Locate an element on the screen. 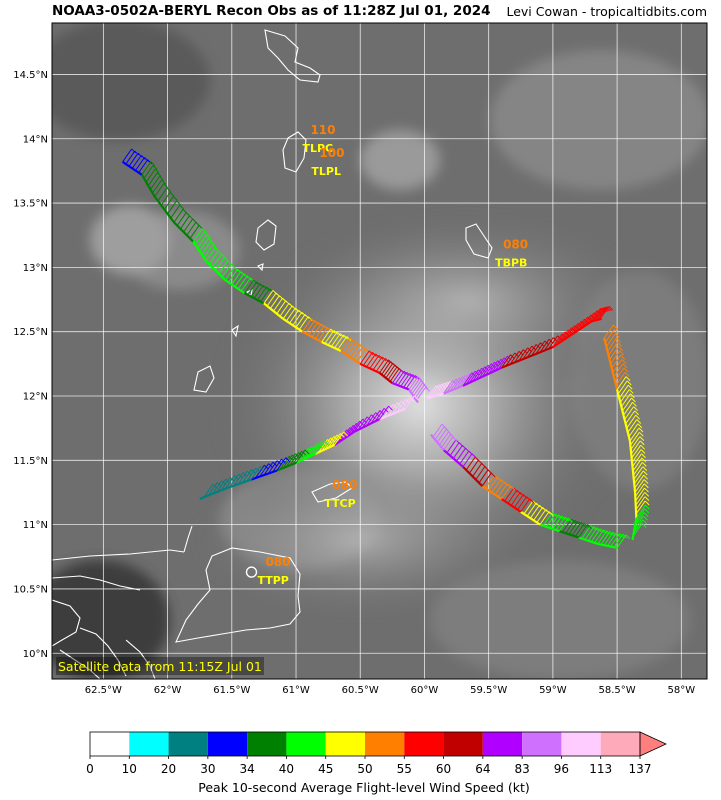 This screenshot has height=800, width=721. station-wind-value: 080 is located at coordinates (344, 485).